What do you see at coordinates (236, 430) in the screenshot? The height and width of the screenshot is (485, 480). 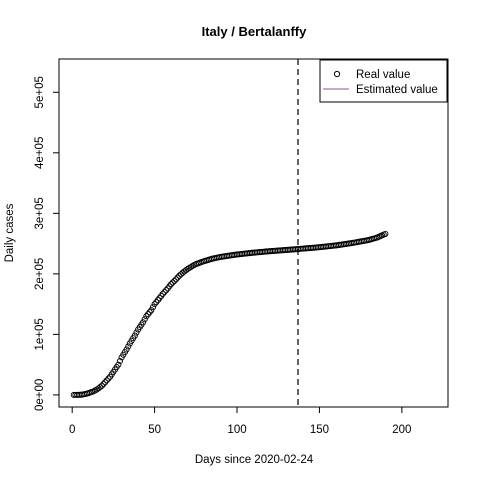 I see `x-tick-label: 100` at bounding box center [236, 430].